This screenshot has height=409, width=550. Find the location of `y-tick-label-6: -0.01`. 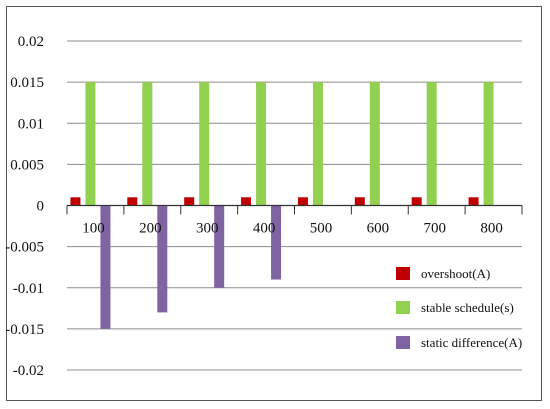

y-tick-label-6: -0.01 is located at coordinates (28, 289).